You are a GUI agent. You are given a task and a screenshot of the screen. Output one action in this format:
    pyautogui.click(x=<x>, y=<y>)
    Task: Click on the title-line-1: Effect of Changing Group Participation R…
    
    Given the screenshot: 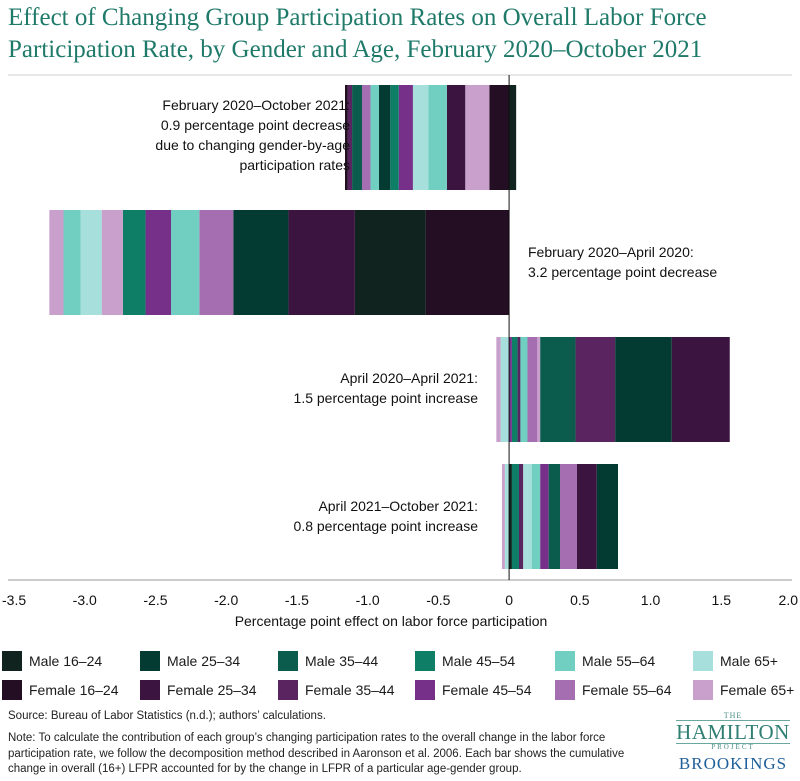 What is the action you would take?
    pyautogui.click(x=357, y=17)
    